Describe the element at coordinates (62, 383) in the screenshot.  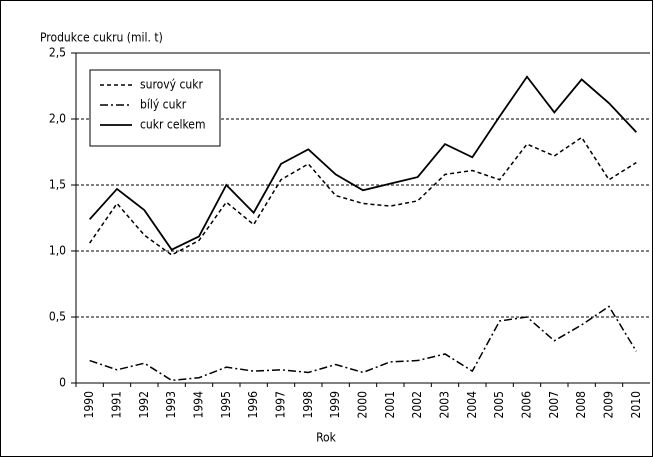
I see `y-tick-label: 0` at that location.